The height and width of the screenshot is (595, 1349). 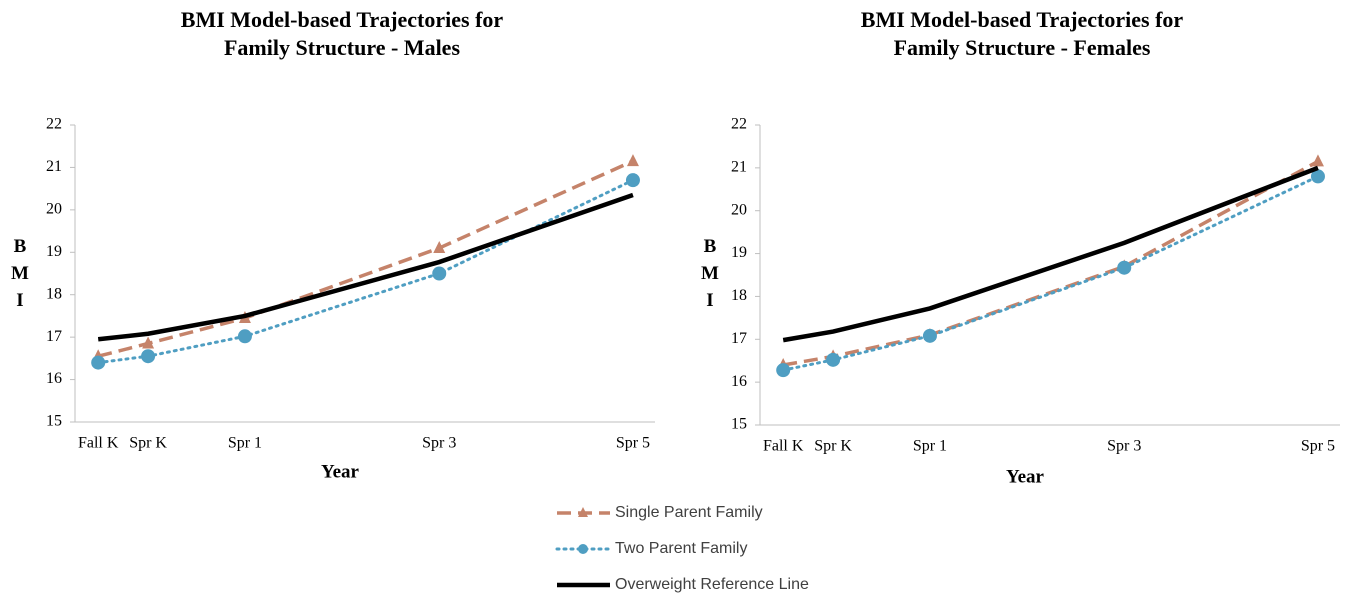 I want to click on legend-item: Two Parent Family, so click(x=651, y=548).